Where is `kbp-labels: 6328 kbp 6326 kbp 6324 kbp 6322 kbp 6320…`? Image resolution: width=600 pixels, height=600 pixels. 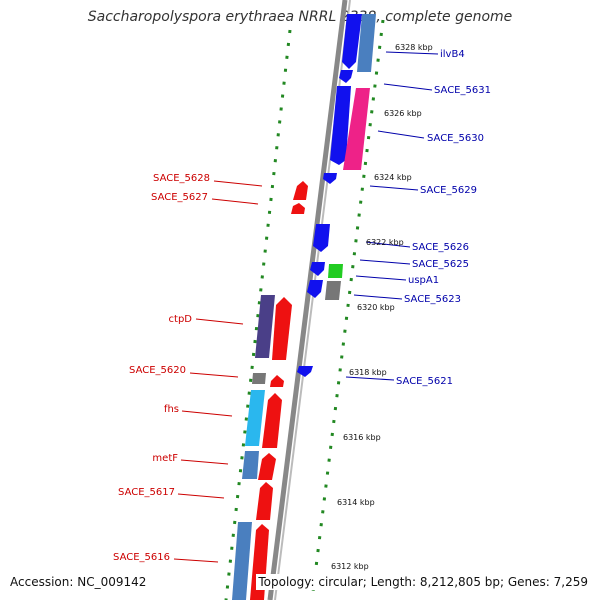
kbp-labels: 6328 kbp 6326 kbp 6324 kbp 6322 kbp 6320… is located at coordinates (382, 307).